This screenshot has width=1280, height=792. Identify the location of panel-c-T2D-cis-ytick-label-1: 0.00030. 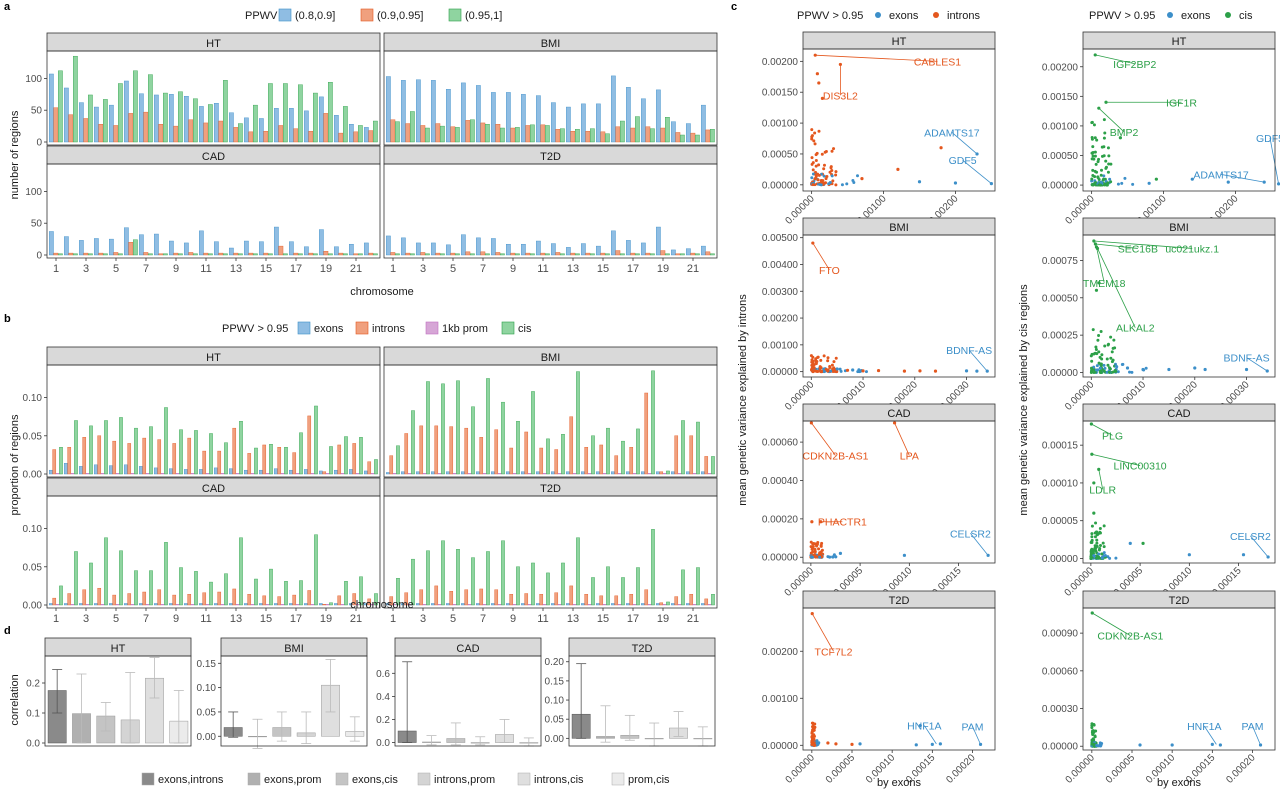
(1060, 709).